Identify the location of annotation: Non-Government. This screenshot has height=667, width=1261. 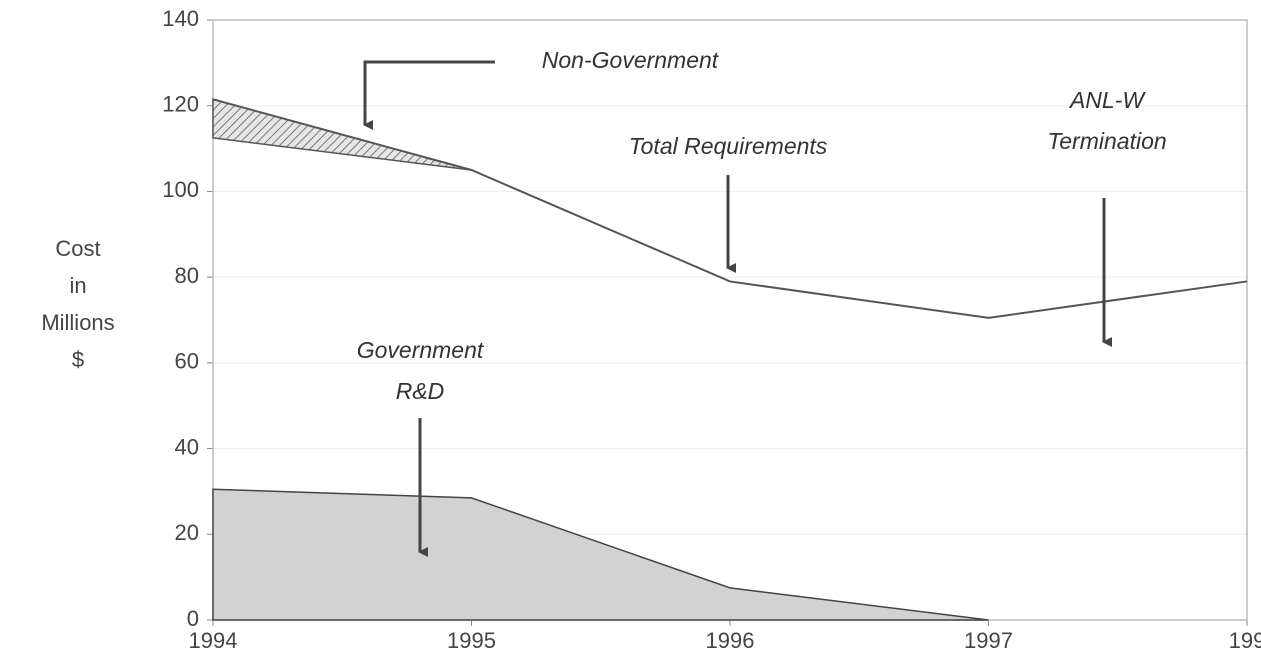
(631, 60).